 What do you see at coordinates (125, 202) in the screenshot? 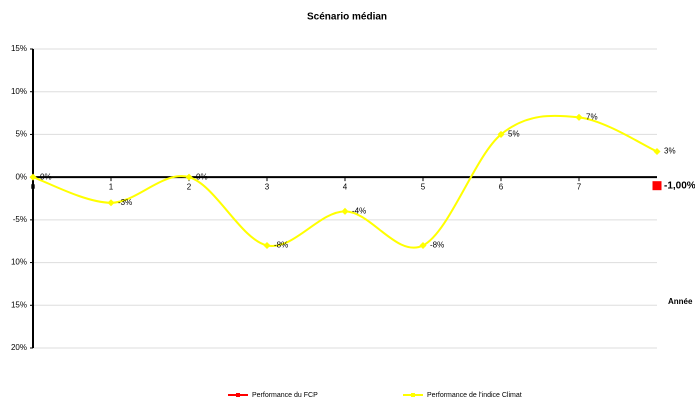
I see `data-label: -3%` at bounding box center [125, 202].